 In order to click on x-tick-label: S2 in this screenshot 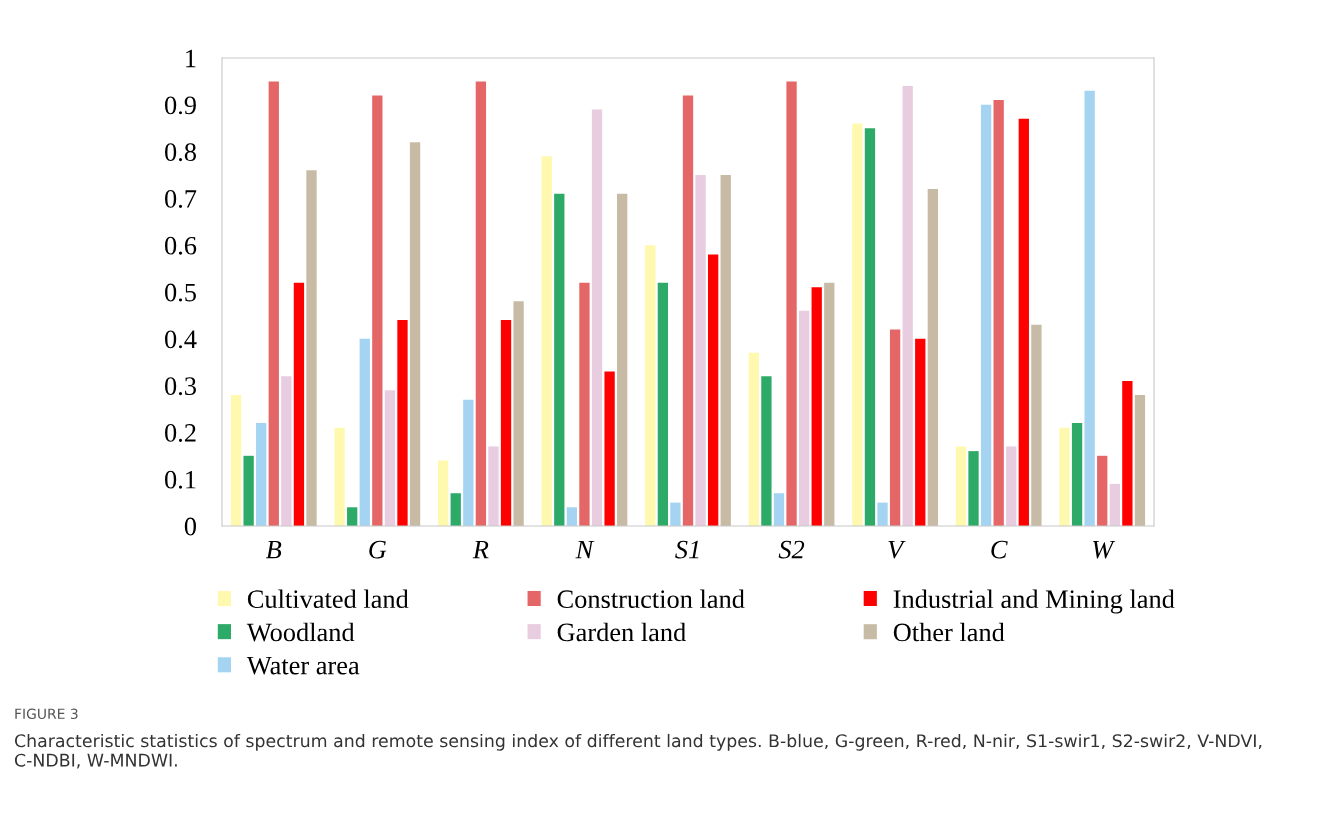, I will do `click(791, 549)`.